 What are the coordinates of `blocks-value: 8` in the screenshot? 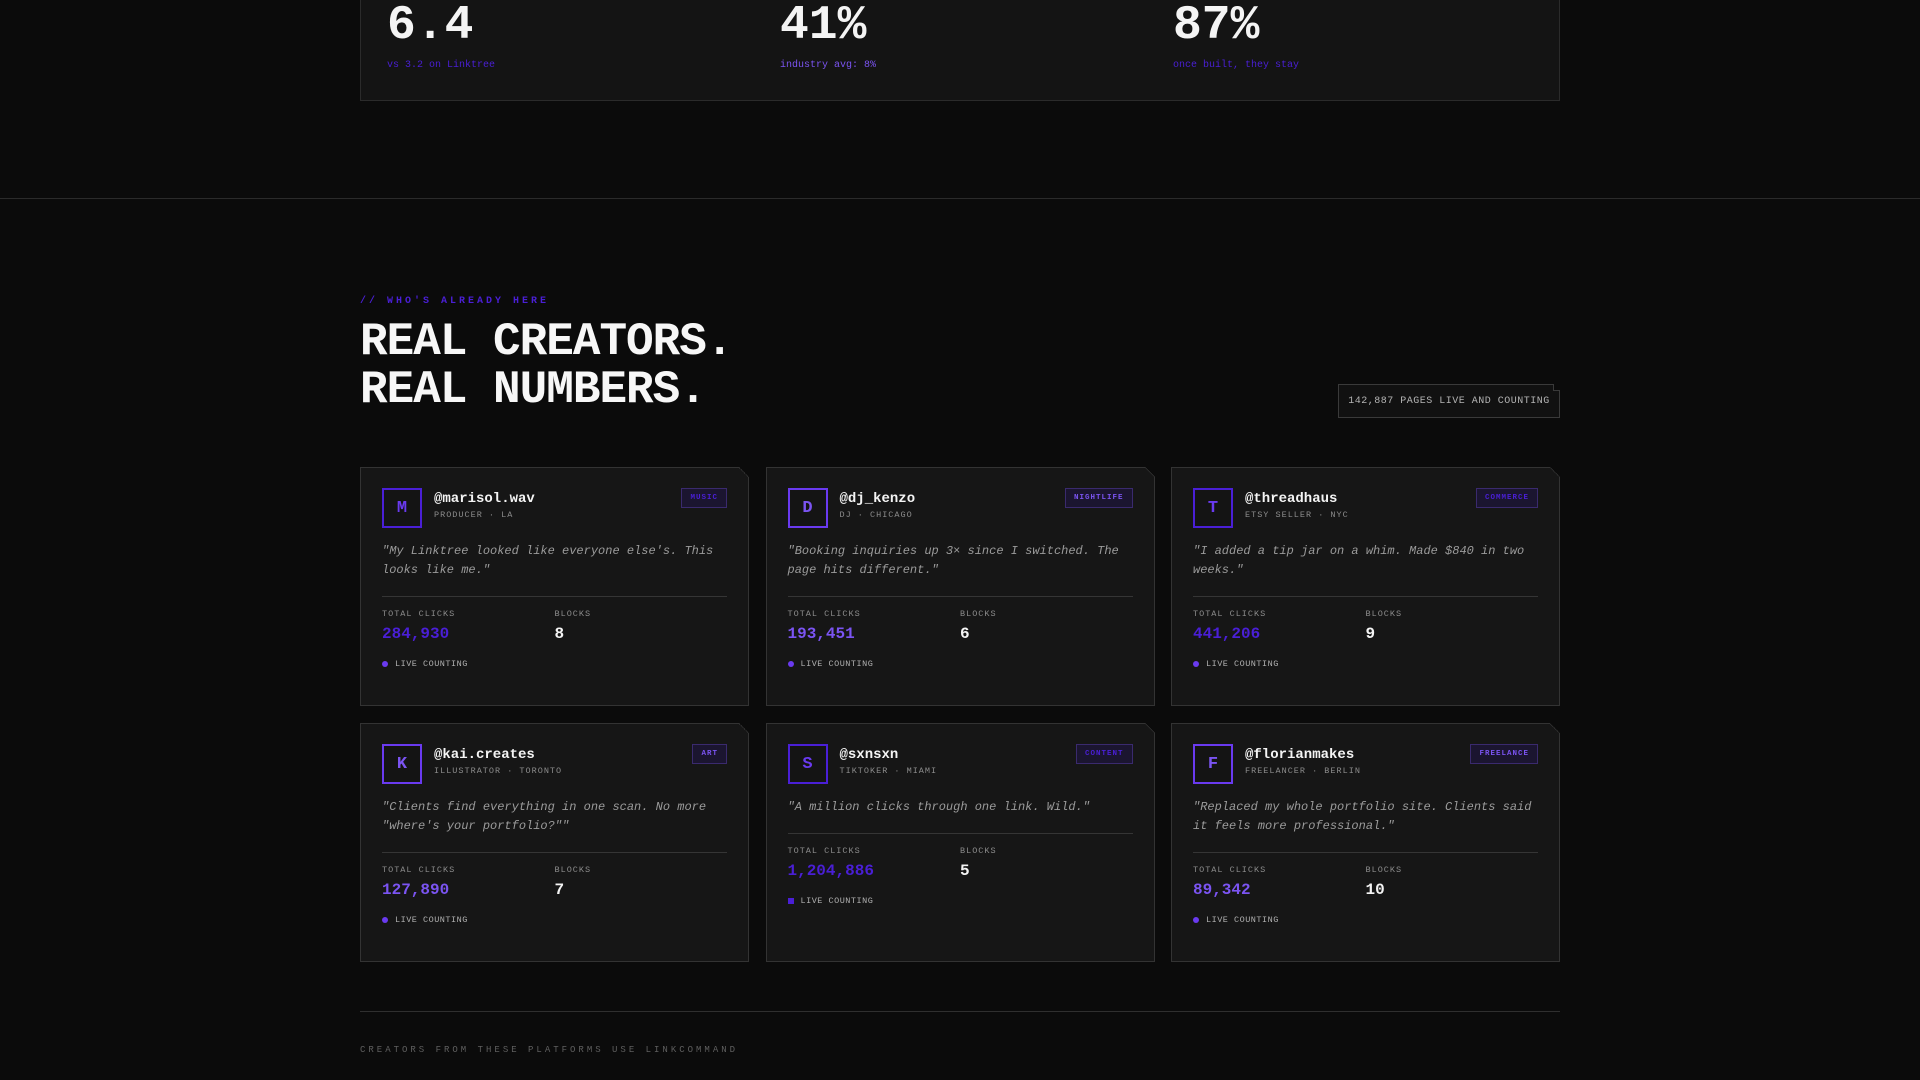 It's located at (559, 634).